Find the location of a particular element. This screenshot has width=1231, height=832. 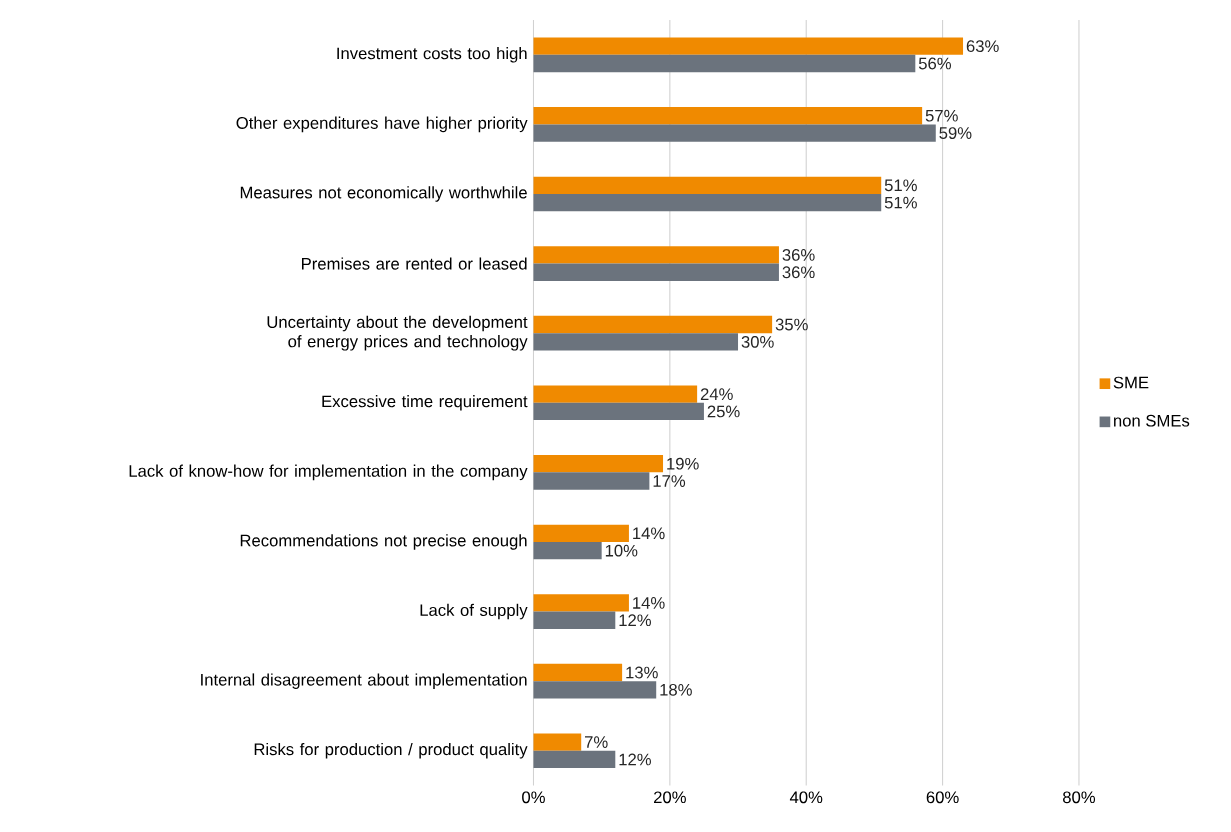

data-label: 59% is located at coordinates (955, 133).